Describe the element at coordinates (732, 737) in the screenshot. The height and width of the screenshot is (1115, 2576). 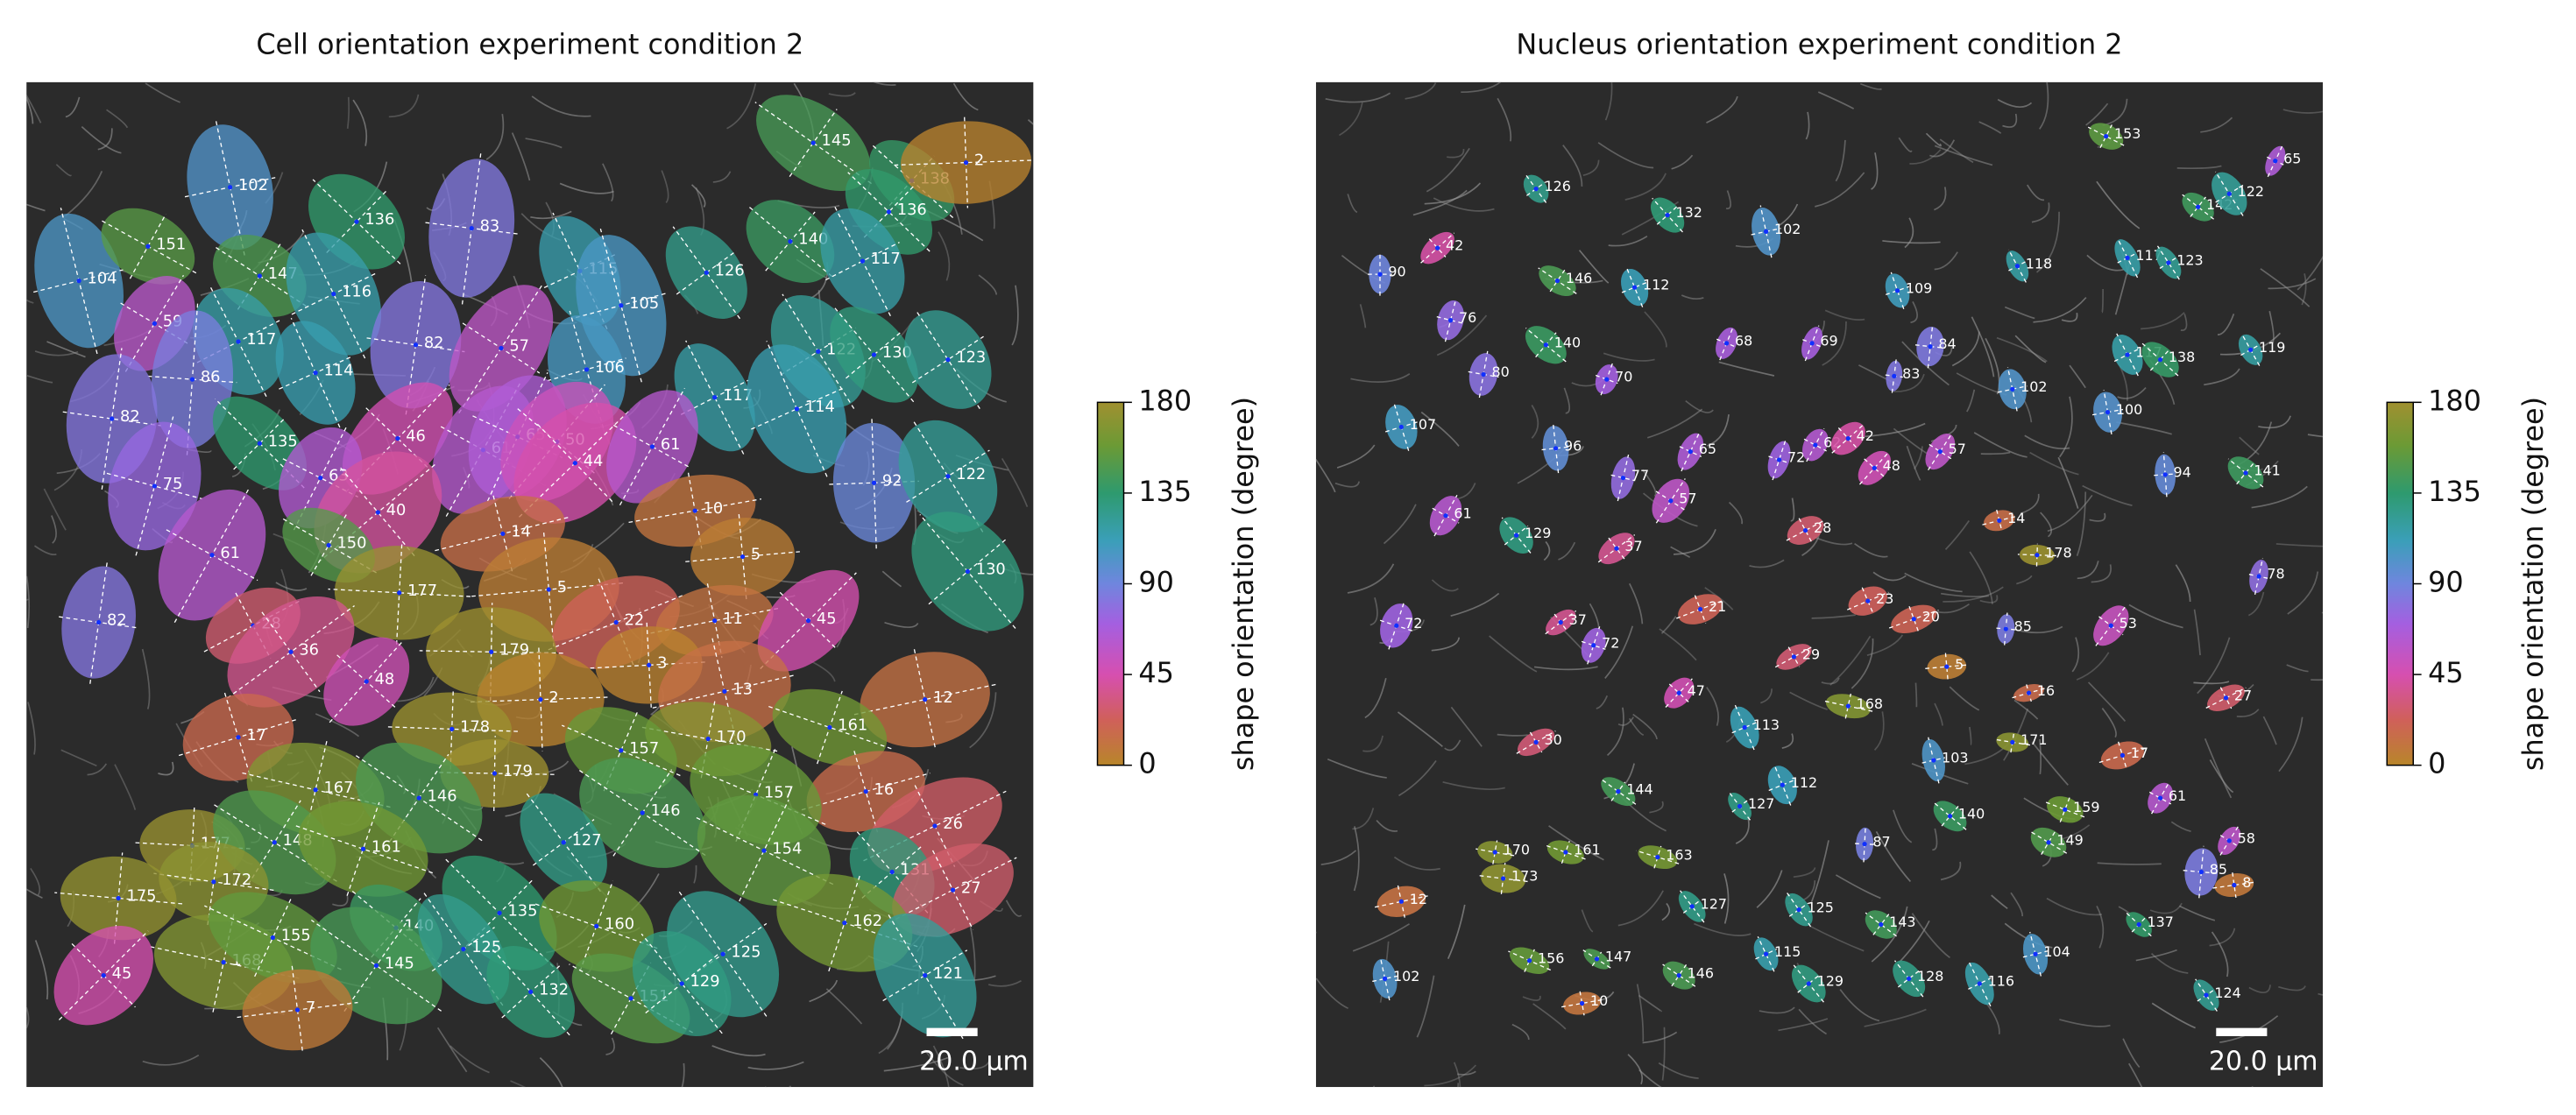
I see `orientation-label: 170` at that location.